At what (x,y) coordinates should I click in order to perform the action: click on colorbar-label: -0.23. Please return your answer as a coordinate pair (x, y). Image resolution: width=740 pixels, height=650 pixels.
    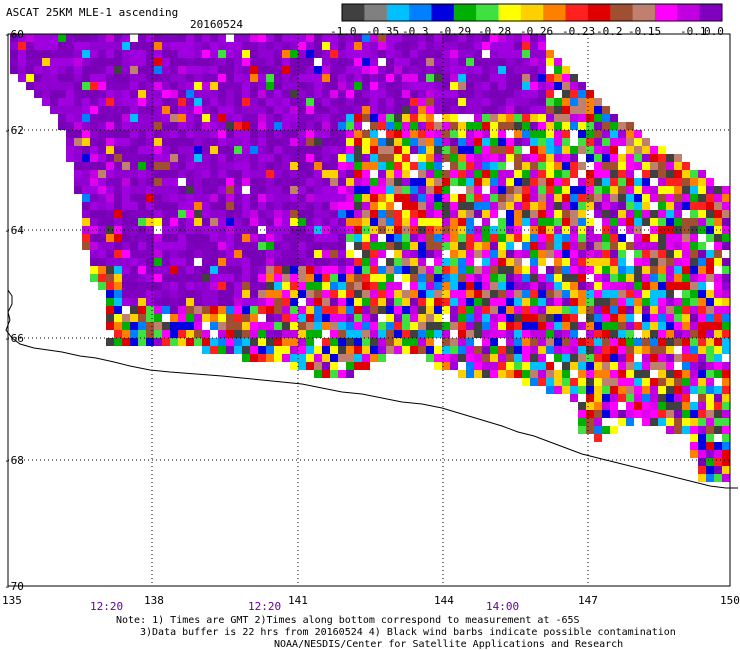
    Looking at the image, I should click on (578, 31).